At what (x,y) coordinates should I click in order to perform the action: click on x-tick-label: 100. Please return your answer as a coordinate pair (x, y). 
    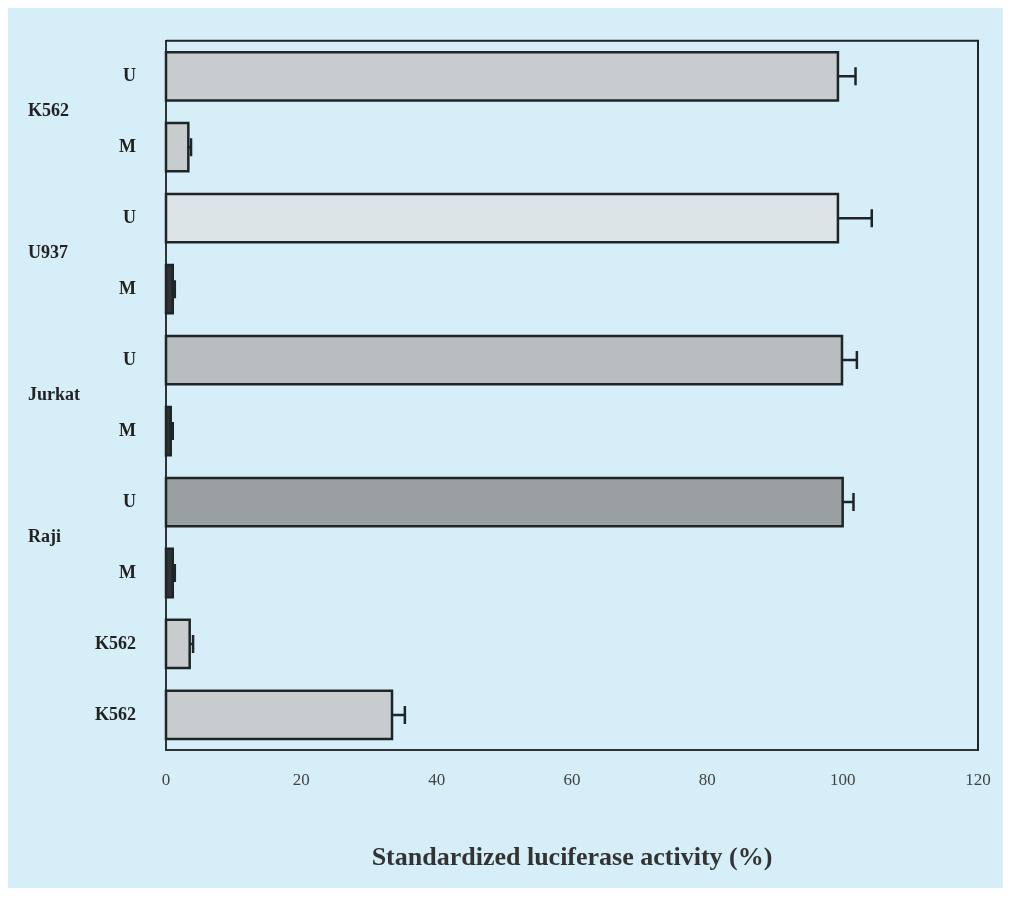
    Looking at the image, I should click on (842, 780).